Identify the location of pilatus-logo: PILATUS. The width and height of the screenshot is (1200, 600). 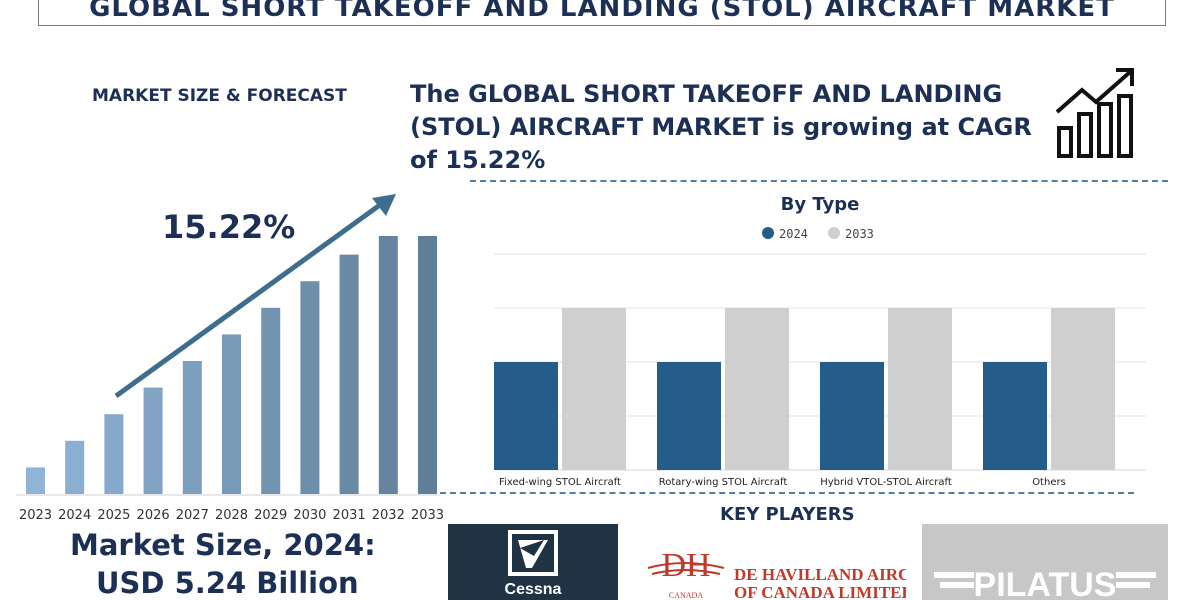
(1045, 562).